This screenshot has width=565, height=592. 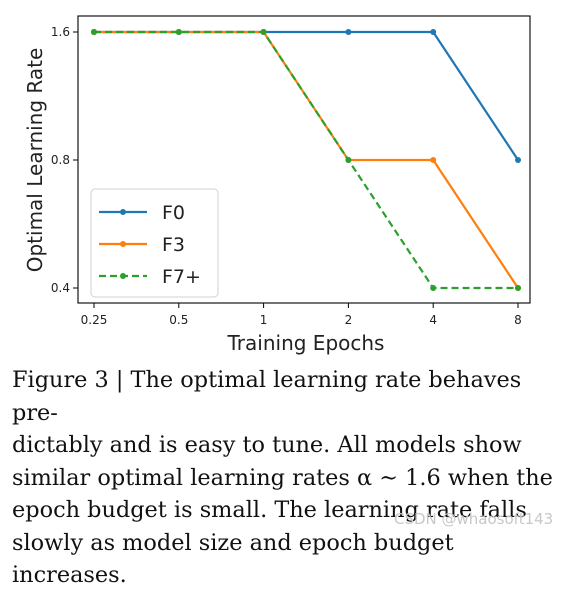 What do you see at coordinates (60, 288) in the screenshot?
I see `y-tick-label: 0.4` at bounding box center [60, 288].